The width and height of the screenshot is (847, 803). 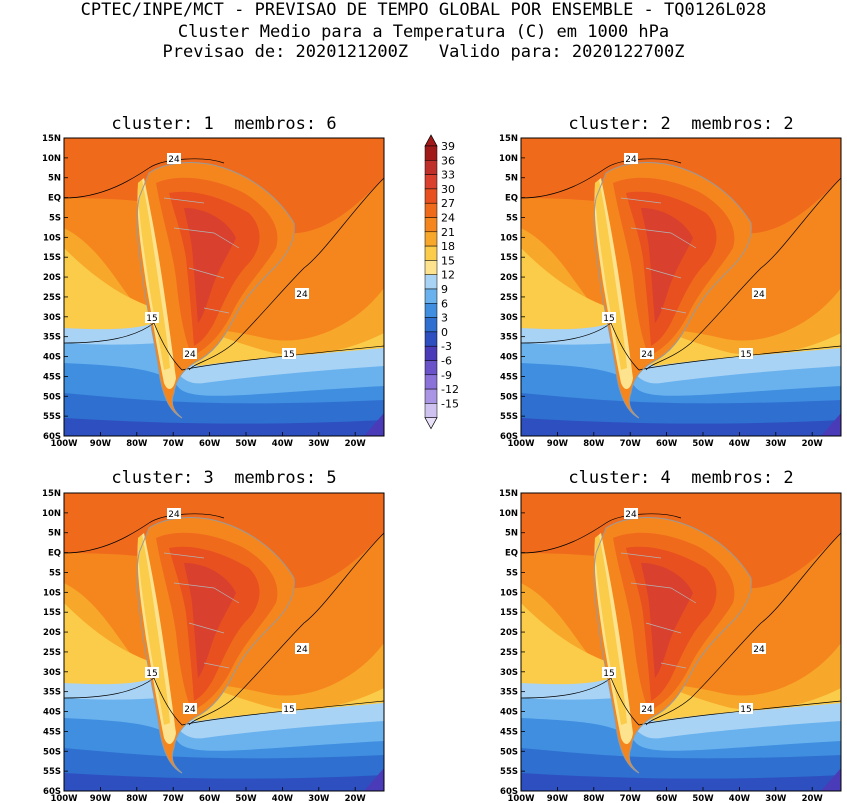 What do you see at coordinates (594, 798) in the screenshot?
I see `lon-label: 80W` at bounding box center [594, 798].